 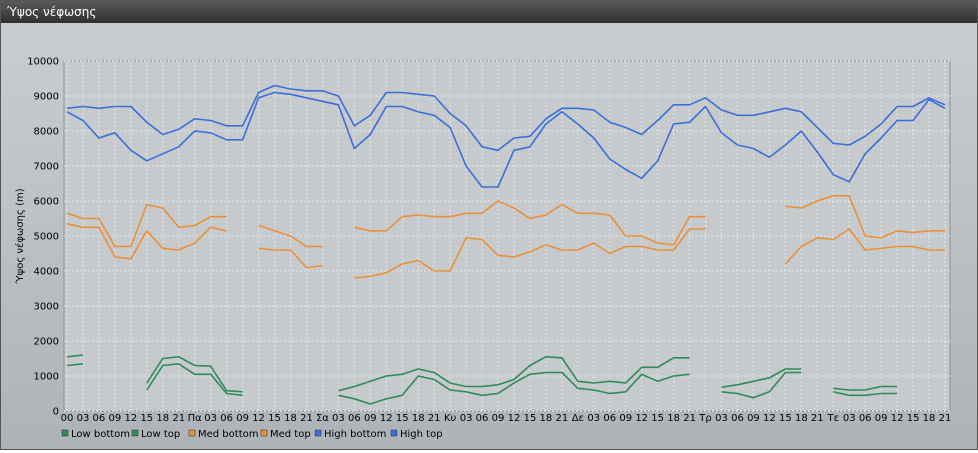 What do you see at coordinates (489, 12) in the screenshot?
I see `window-title: Ύψος νέφωσης` at bounding box center [489, 12].